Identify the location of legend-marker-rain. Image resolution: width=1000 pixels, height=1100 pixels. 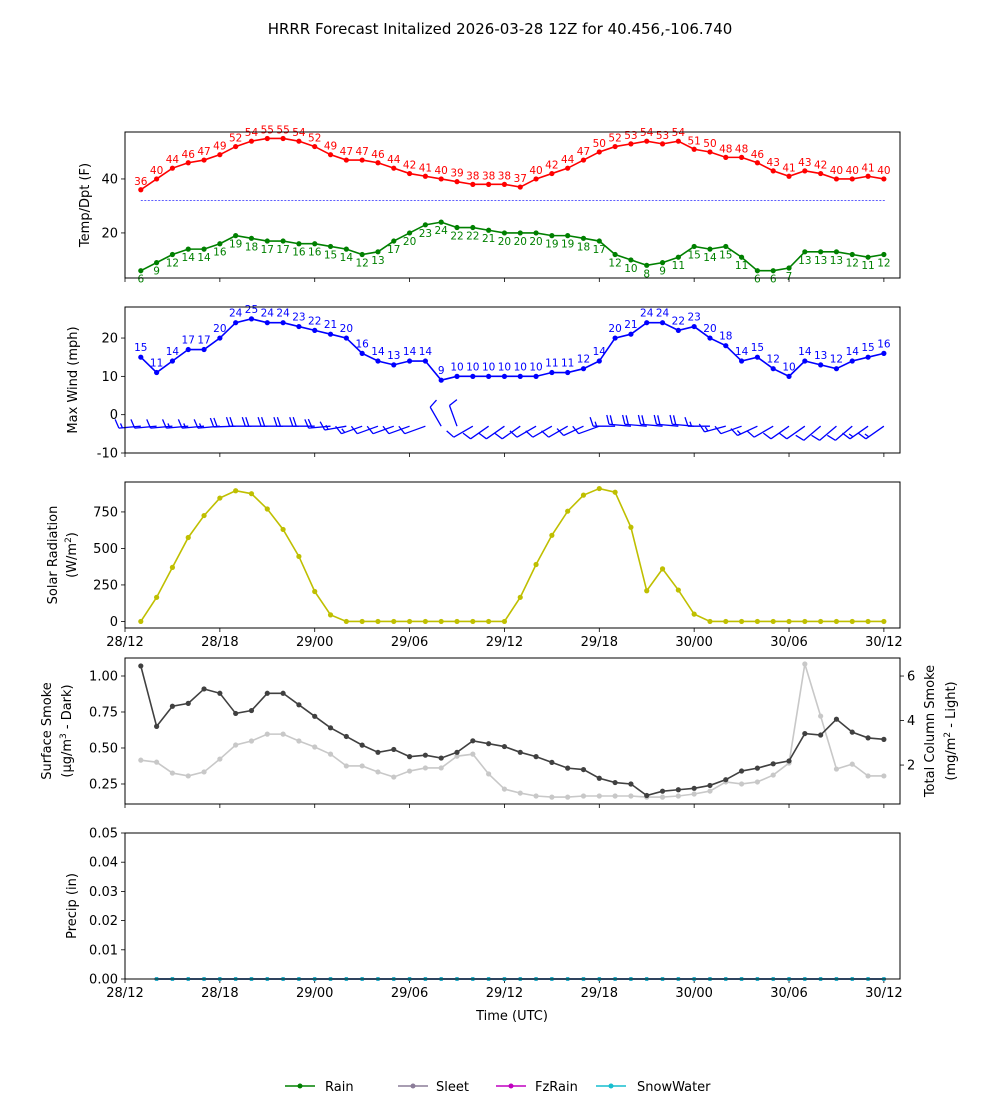
(300, 1086).